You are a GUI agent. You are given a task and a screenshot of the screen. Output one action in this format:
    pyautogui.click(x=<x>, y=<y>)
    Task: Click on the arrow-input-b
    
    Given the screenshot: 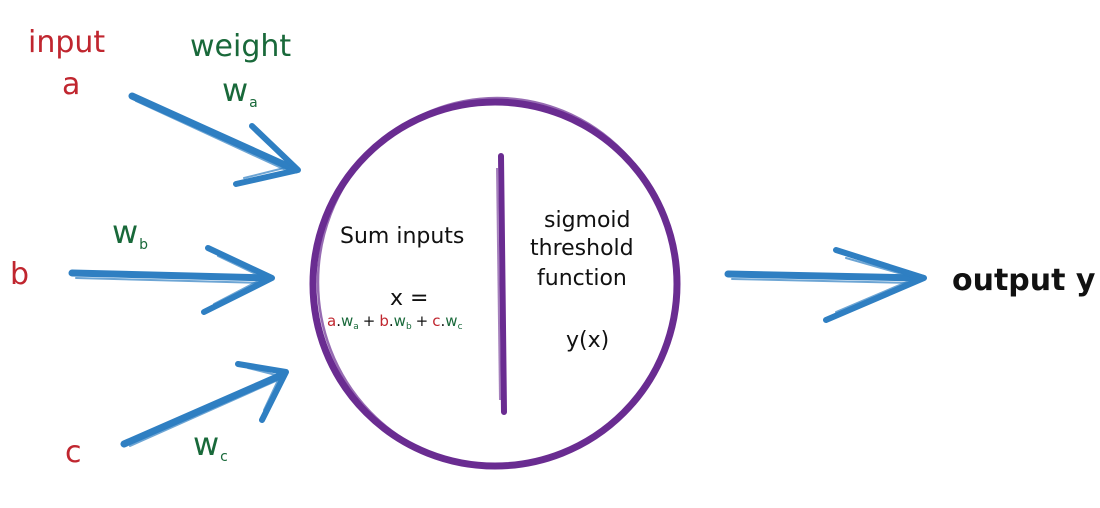 What is the action you would take?
    pyautogui.click(x=171, y=280)
    